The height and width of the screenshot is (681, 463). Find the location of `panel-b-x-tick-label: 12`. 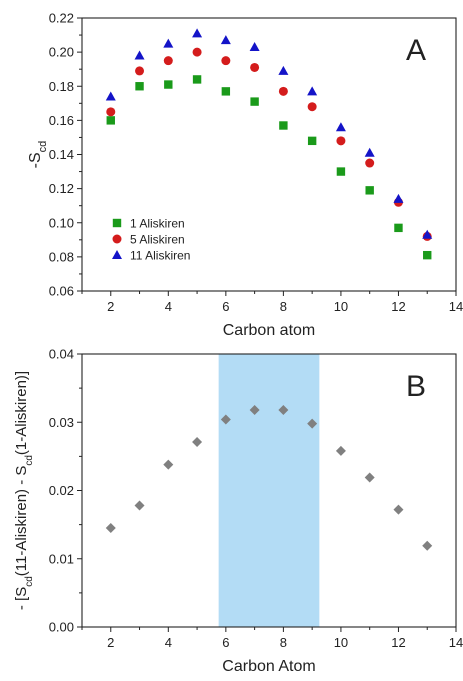

panel-b-x-tick-label: 12 is located at coordinates (398, 642).